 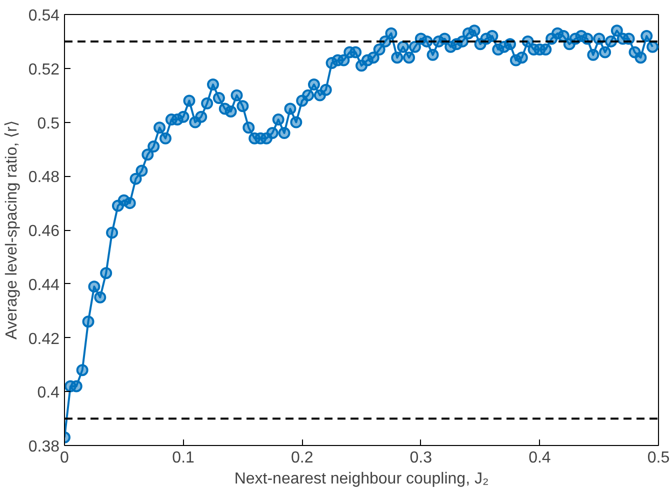 What do you see at coordinates (44, 285) in the screenshot?
I see `y-tick-label: 0.44` at bounding box center [44, 285].